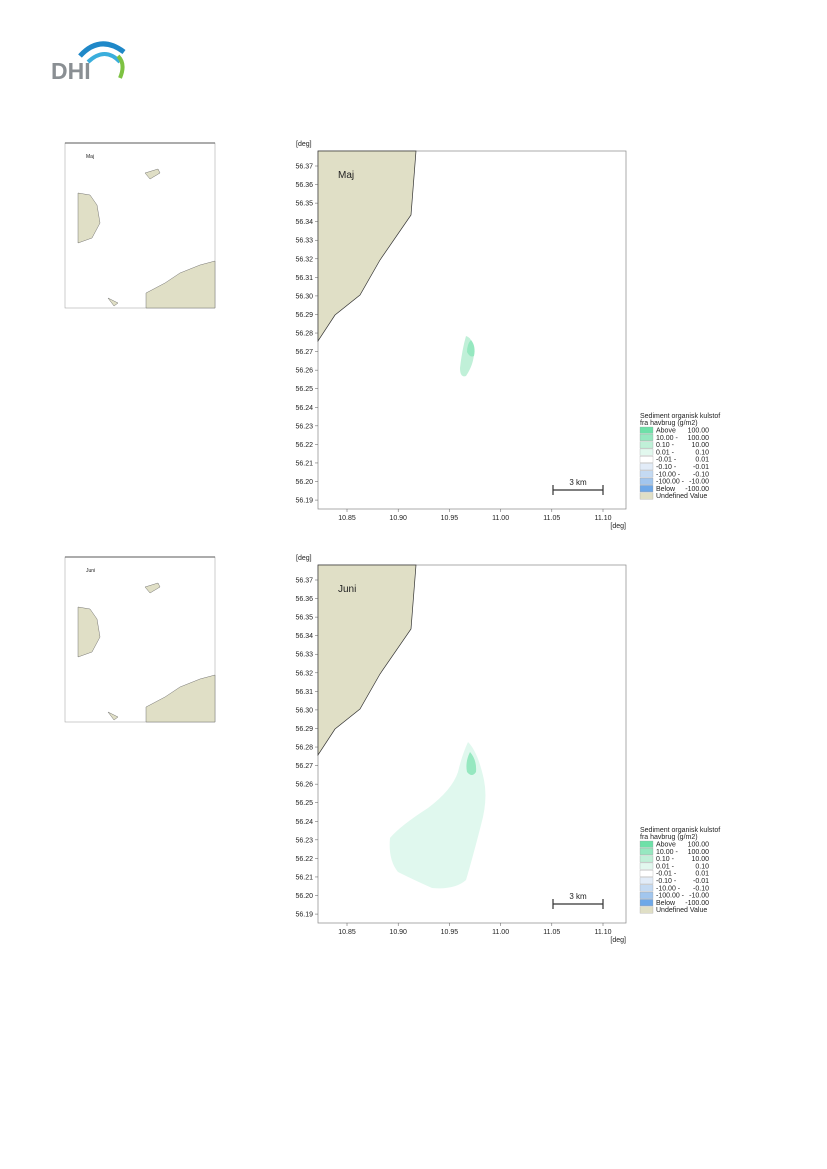  What do you see at coordinates (304, 859) in the screenshot?
I see `y-tick-label: 56.22` at bounding box center [304, 859].